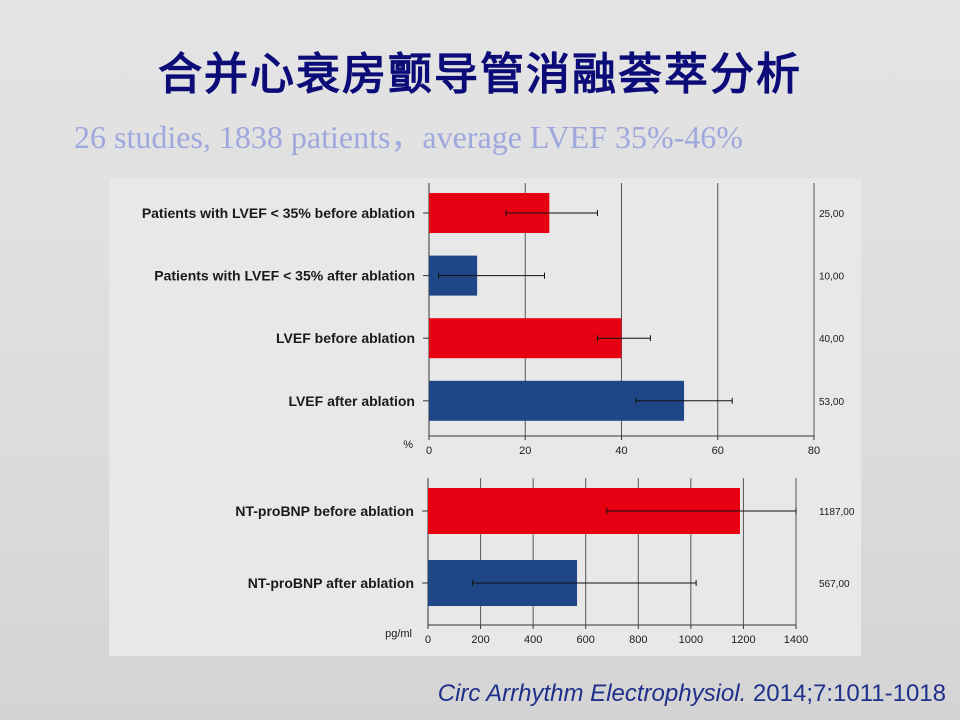 This screenshot has width=960, height=720. I want to click on x-tick-label: 1000, so click(691, 640).